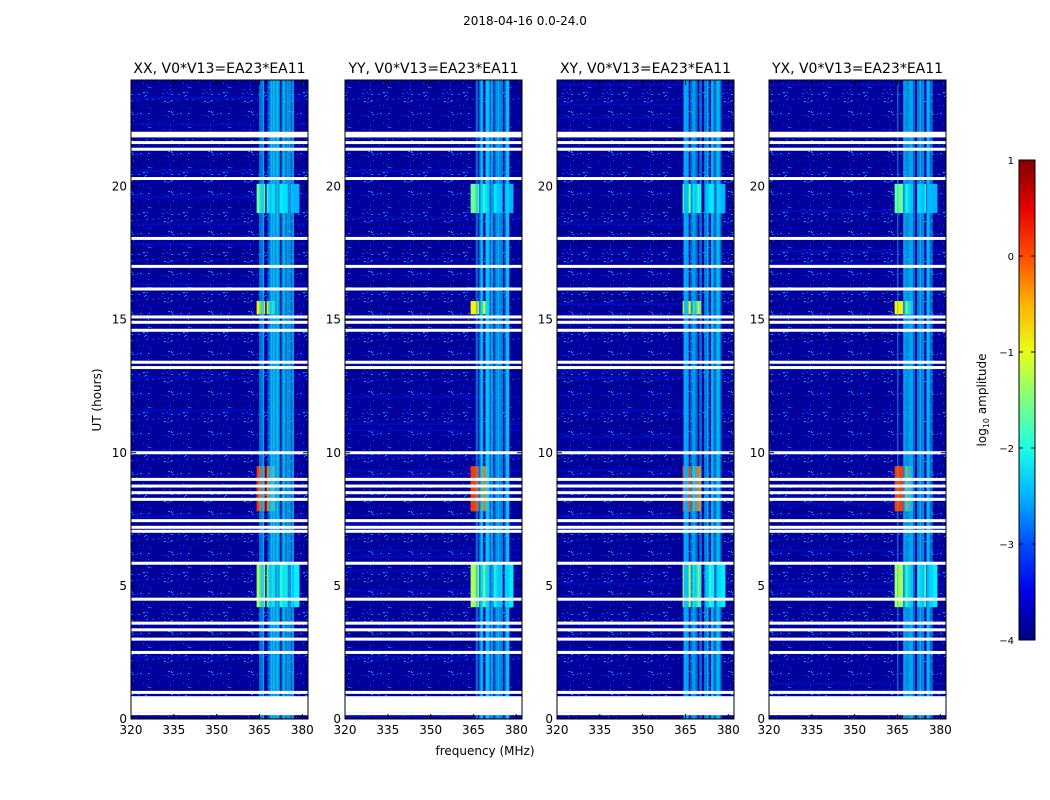  What do you see at coordinates (525, 21) in the screenshot?
I see `figure-title: 2018-04-16 0.0-24.0` at bounding box center [525, 21].